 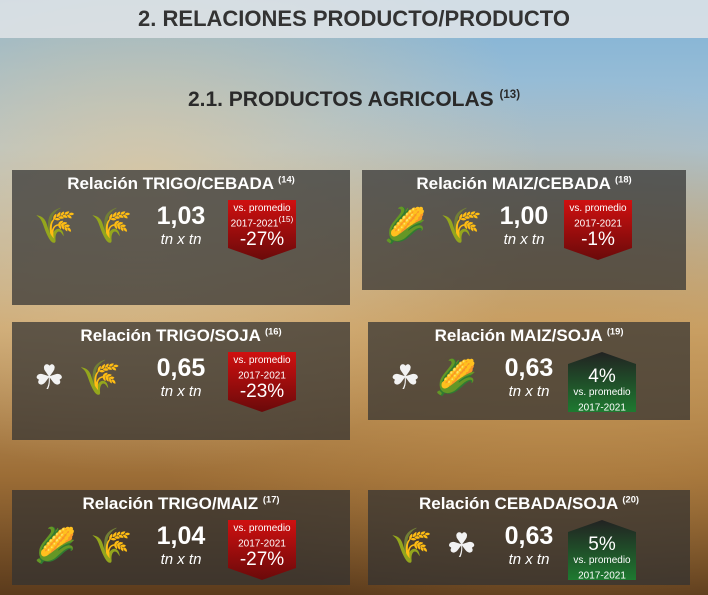 What do you see at coordinates (529, 503) in the screenshot?
I see `card-title: Relación CEBADA/SOJA (20)` at bounding box center [529, 503].